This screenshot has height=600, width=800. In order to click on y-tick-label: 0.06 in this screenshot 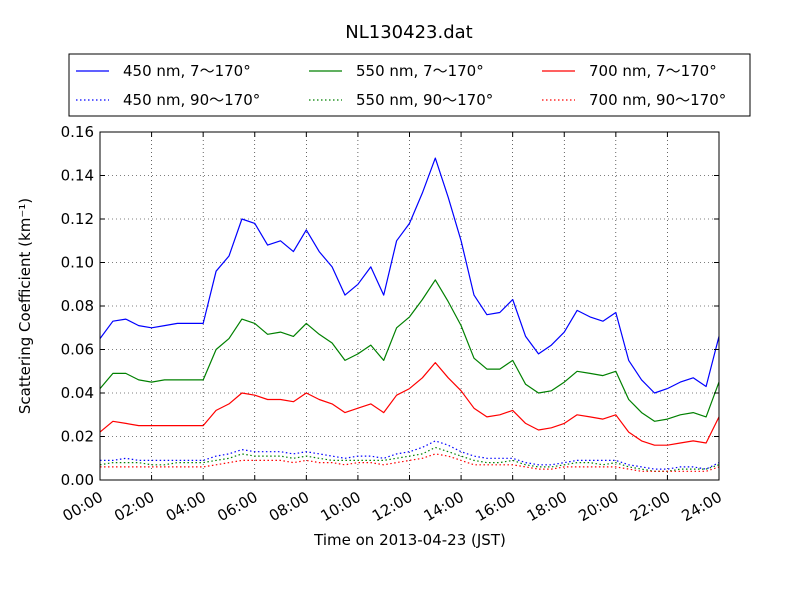, I will do `click(77, 350)`.